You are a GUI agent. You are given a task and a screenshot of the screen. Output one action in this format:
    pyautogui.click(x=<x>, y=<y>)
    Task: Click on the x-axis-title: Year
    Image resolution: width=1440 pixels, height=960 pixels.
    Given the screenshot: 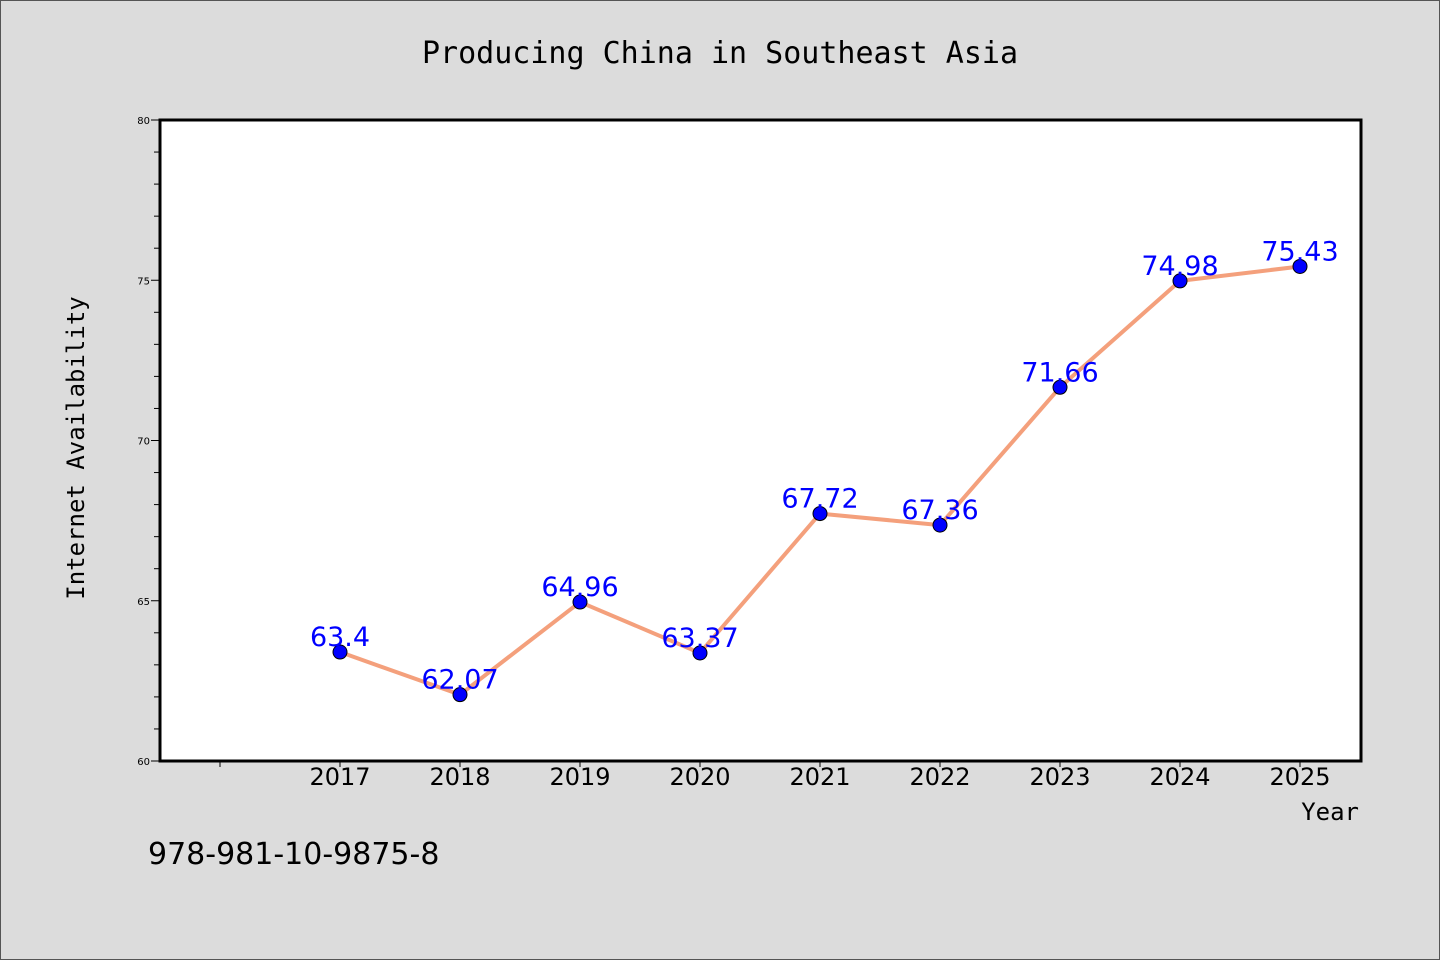 What is the action you would take?
    pyautogui.click(x=1330, y=812)
    